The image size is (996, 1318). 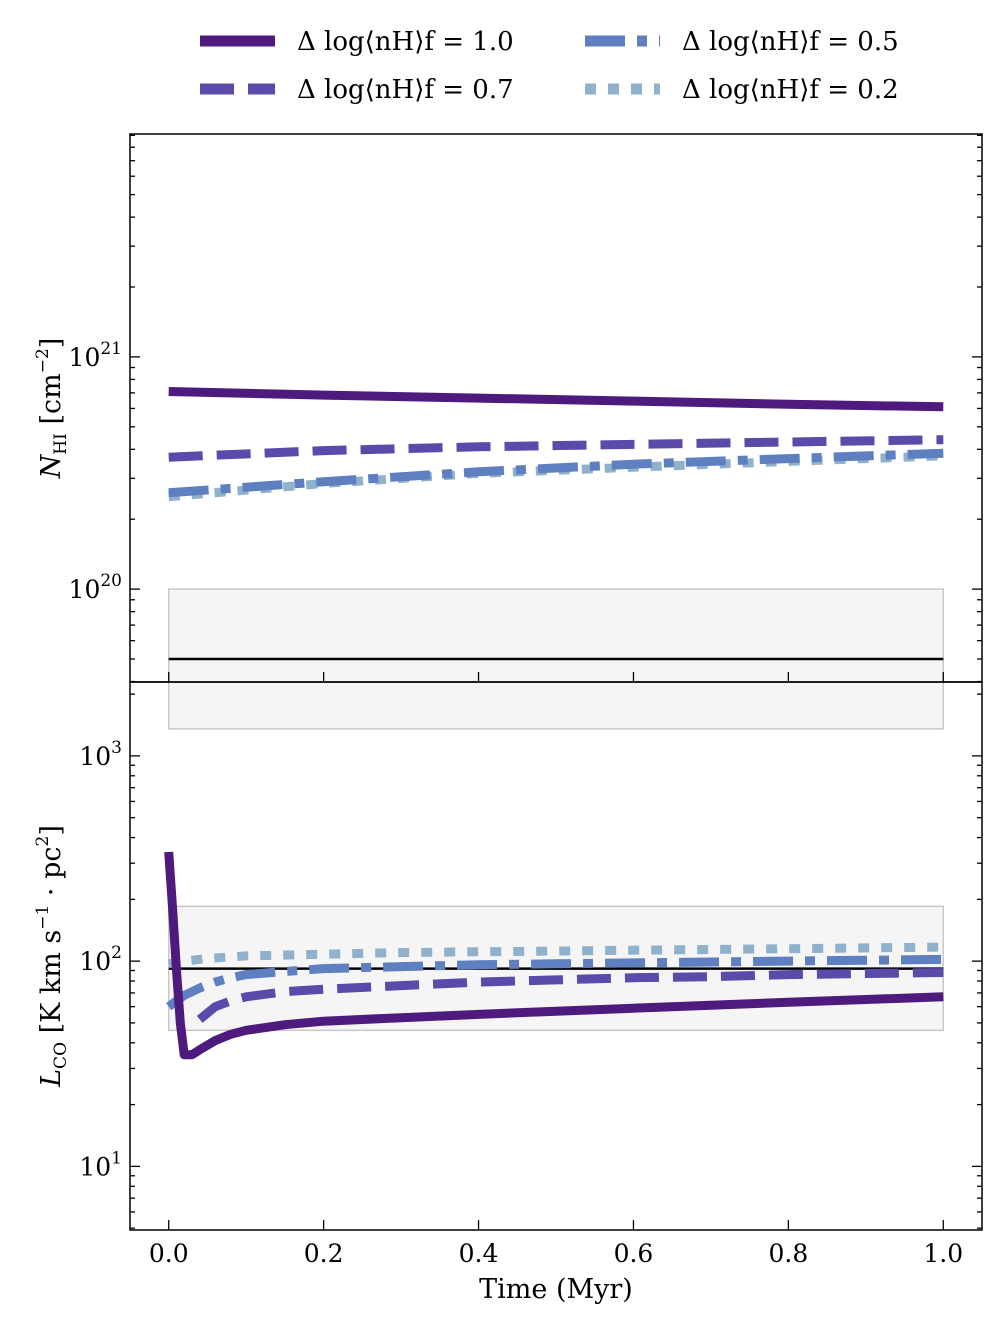 What do you see at coordinates (100, 754) in the screenshot?
I see `y-tick-label: 10³` at bounding box center [100, 754].